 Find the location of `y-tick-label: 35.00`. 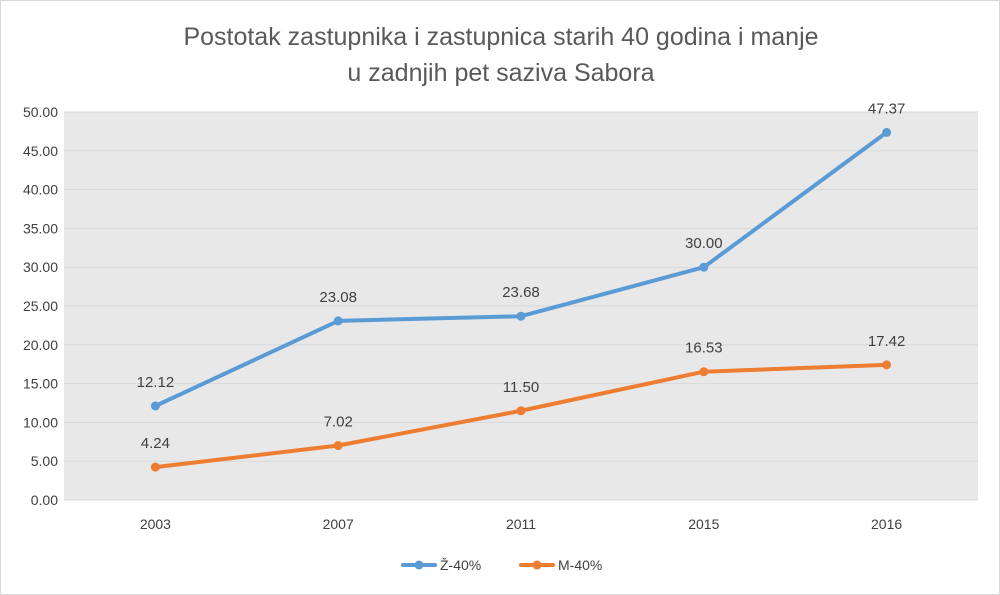

y-tick-label: 35.00 is located at coordinates (40, 228).